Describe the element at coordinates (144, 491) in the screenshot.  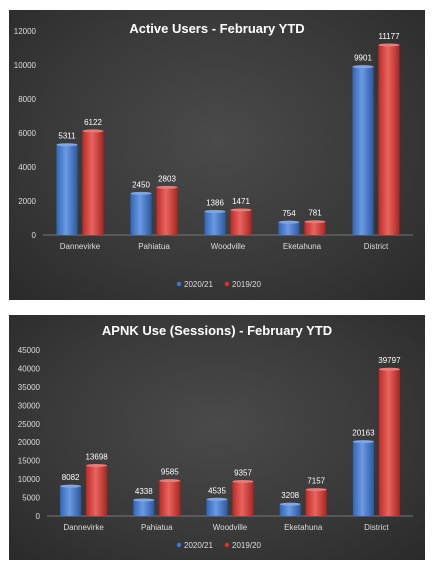
I see `data-label: 4338` at that location.